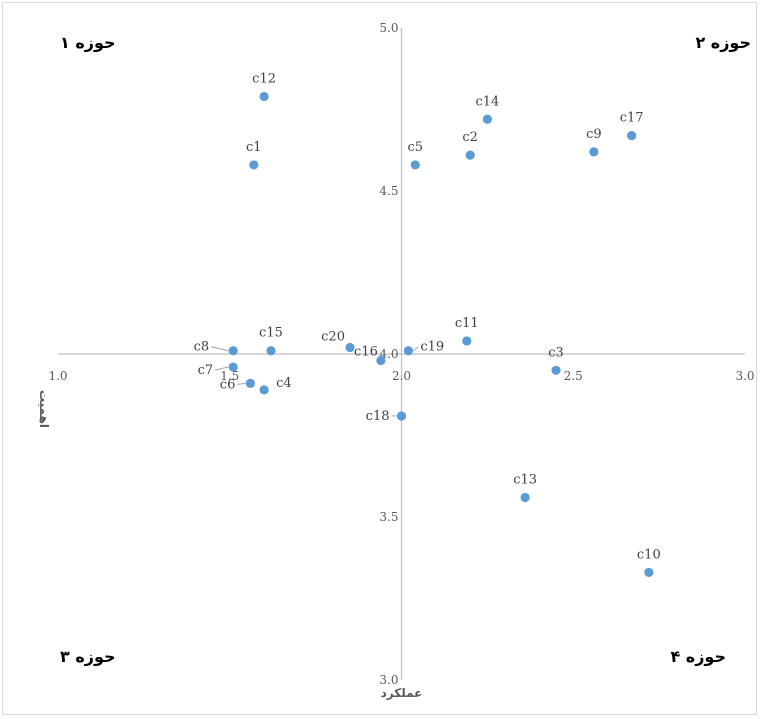 The width and height of the screenshot is (761, 719). I want to click on x-tick-label: 1.5, so click(229, 376).